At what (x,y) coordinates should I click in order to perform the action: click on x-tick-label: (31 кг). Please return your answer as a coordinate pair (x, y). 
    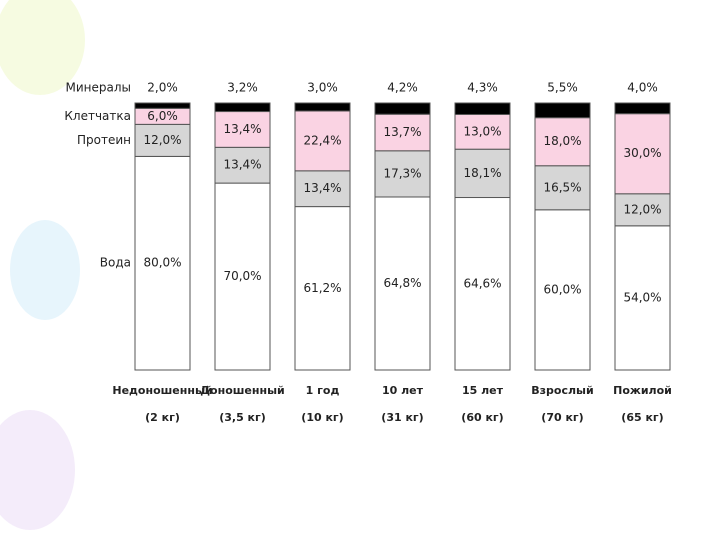
    Looking at the image, I should click on (402, 417).